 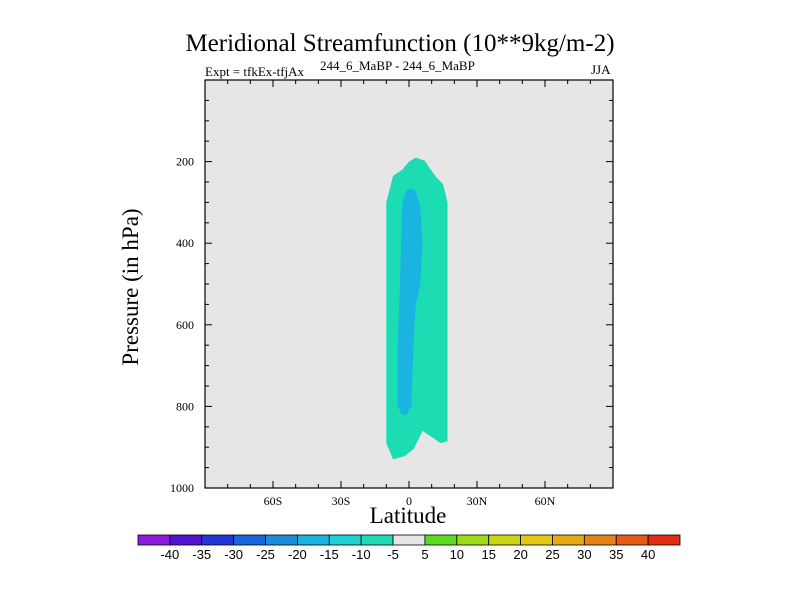 I want to click on colorbar-label: 40, so click(x=648, y=554).